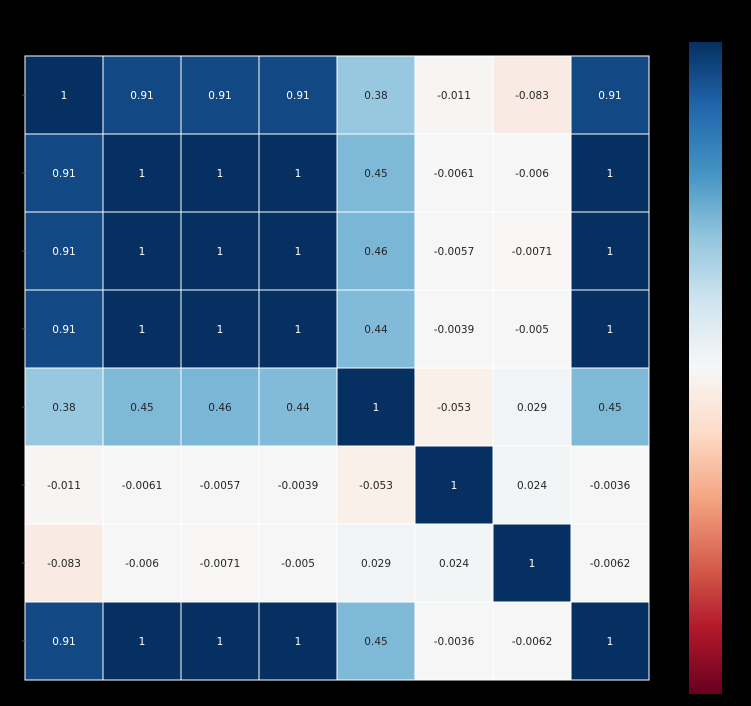  I want to click on heatmap-cell-value: -0.0057, so click(220, 486).